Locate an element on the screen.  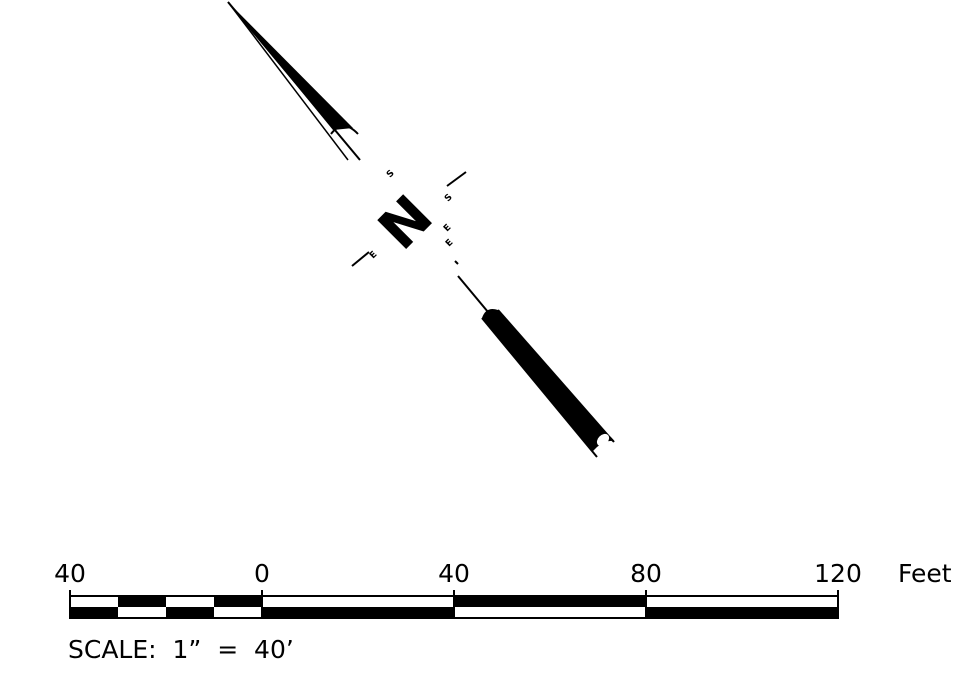
rose-label-3: E is located at coordinates (447, 228).